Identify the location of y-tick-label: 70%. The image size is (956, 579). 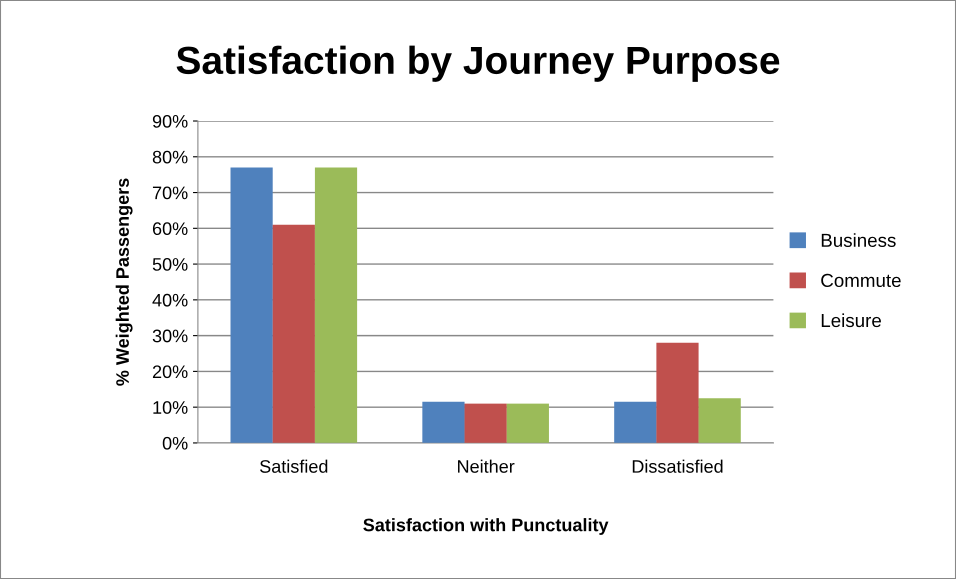
(170, 193).